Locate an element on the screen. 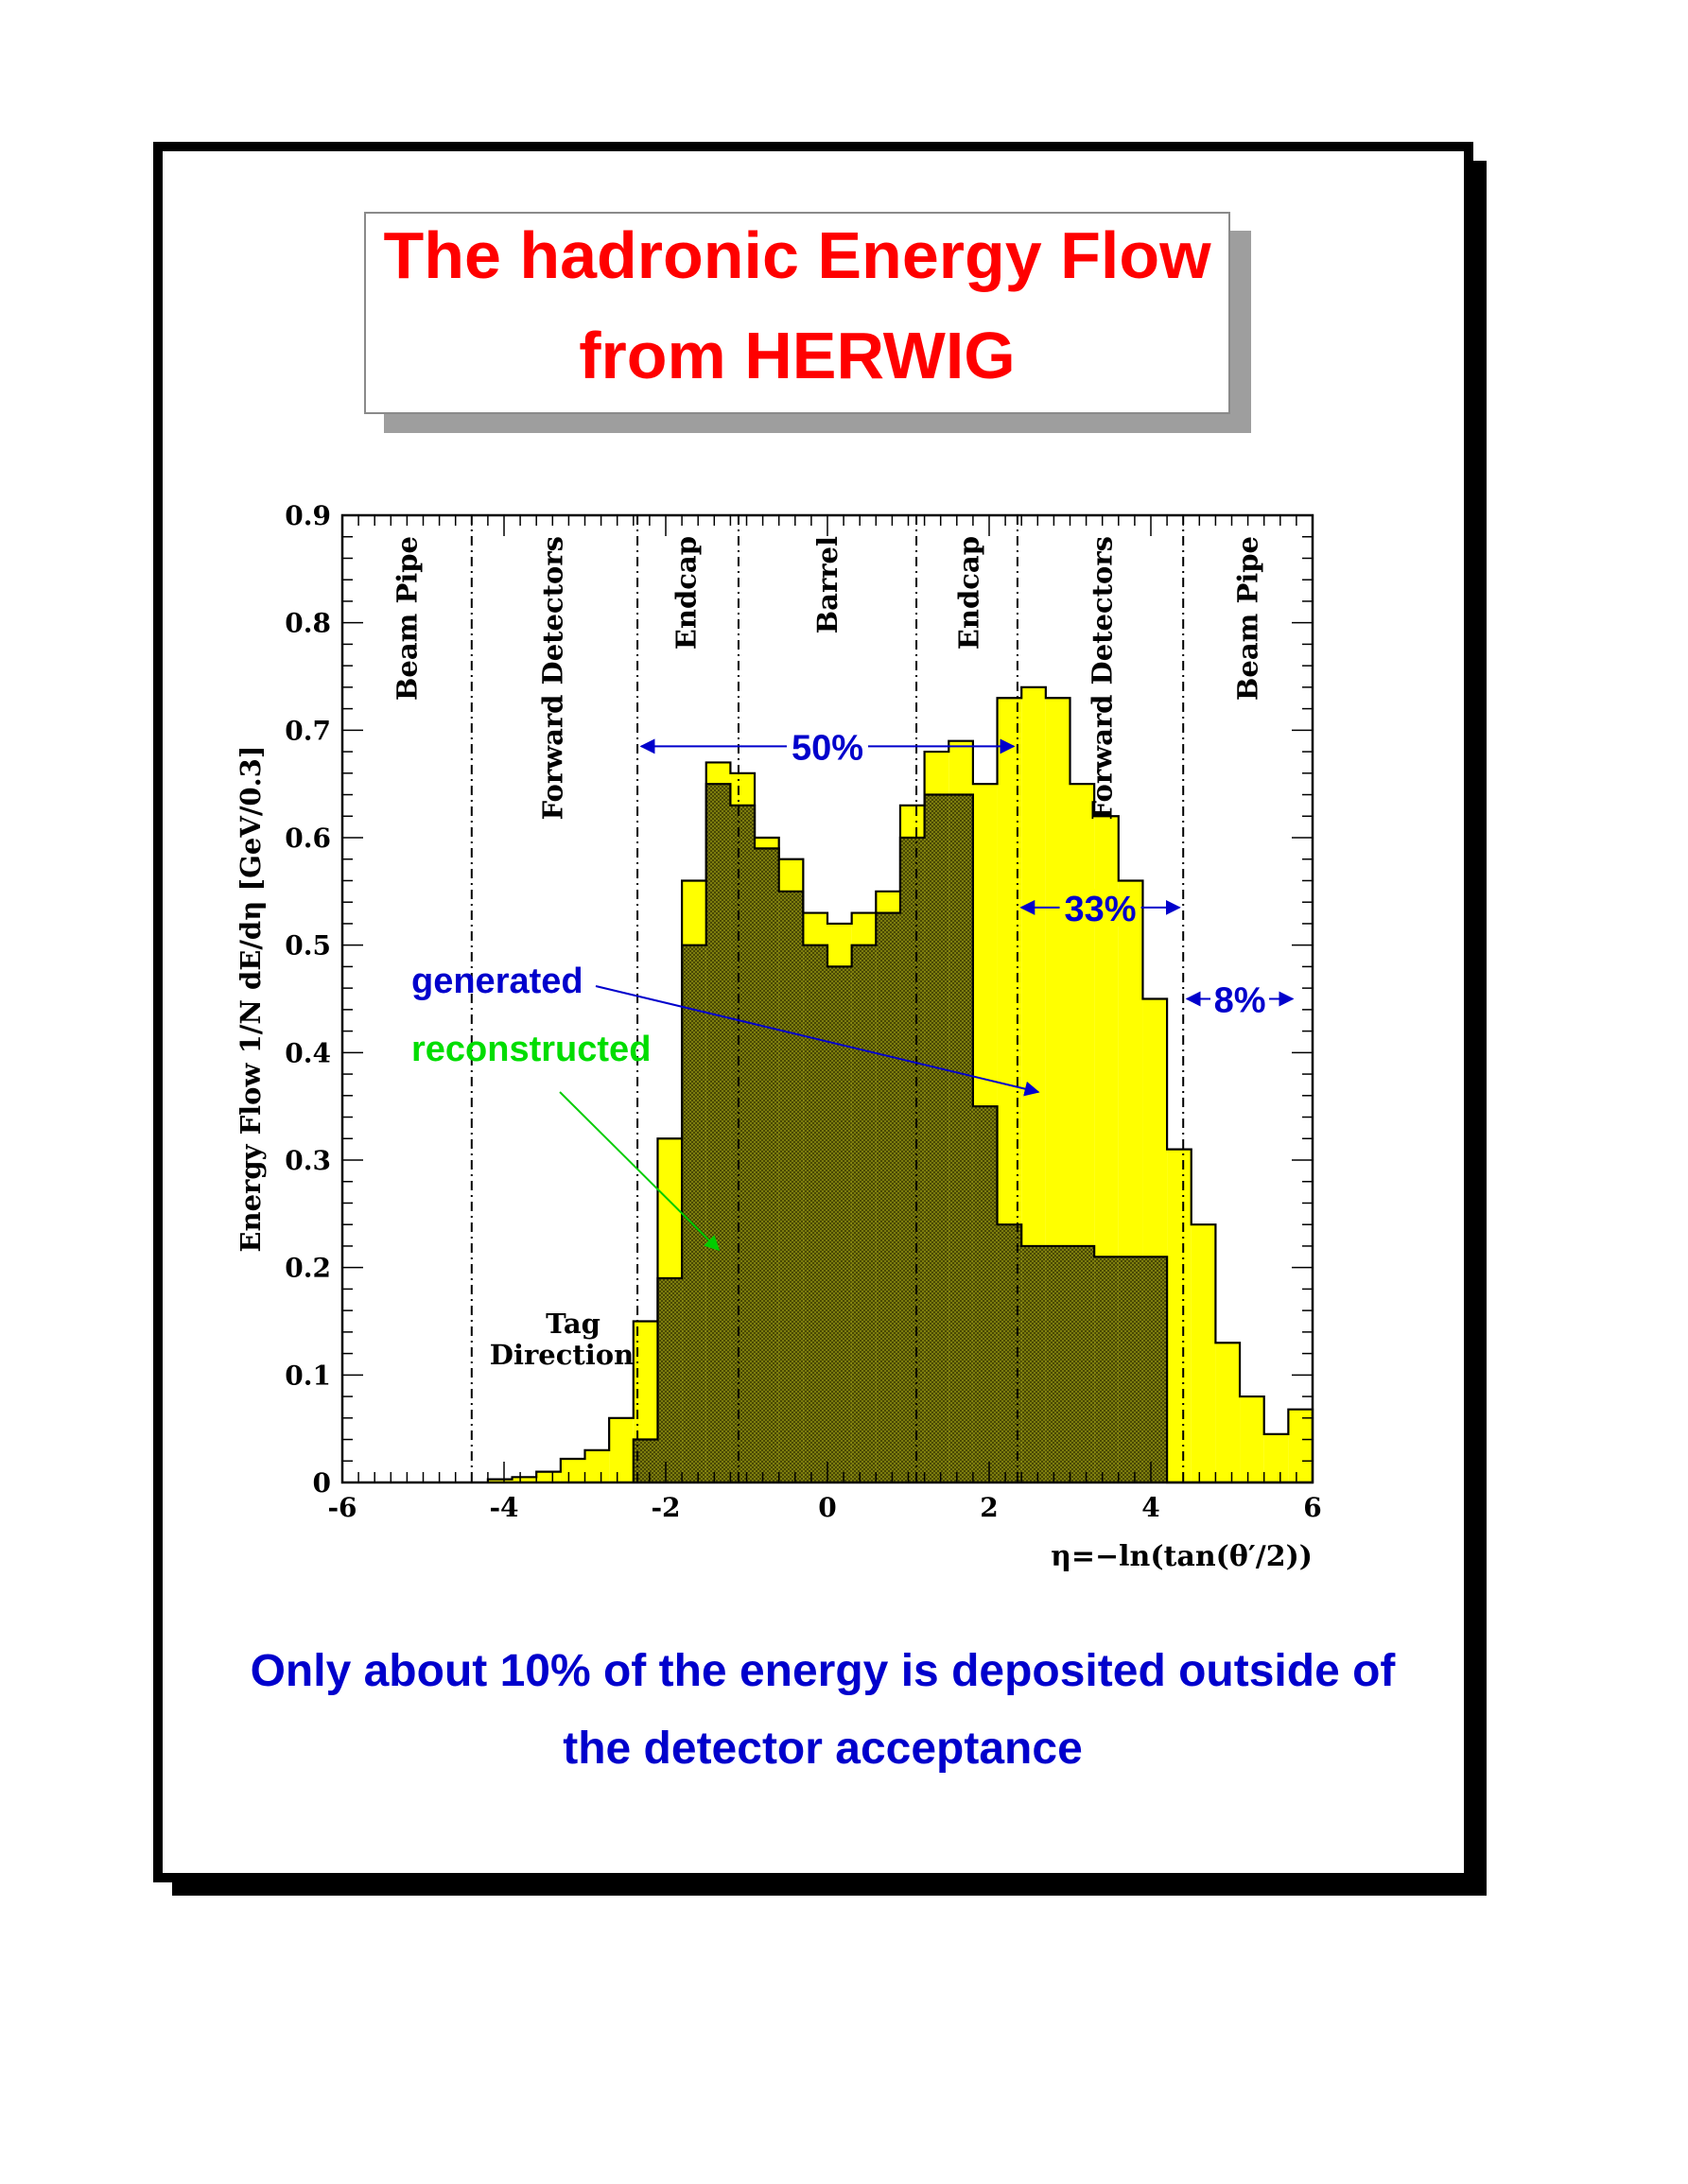 Image resolution: width=1688 pixels, height=2184 pixels. x-tick-label: 6 is located at coordinates (1312, 1507).